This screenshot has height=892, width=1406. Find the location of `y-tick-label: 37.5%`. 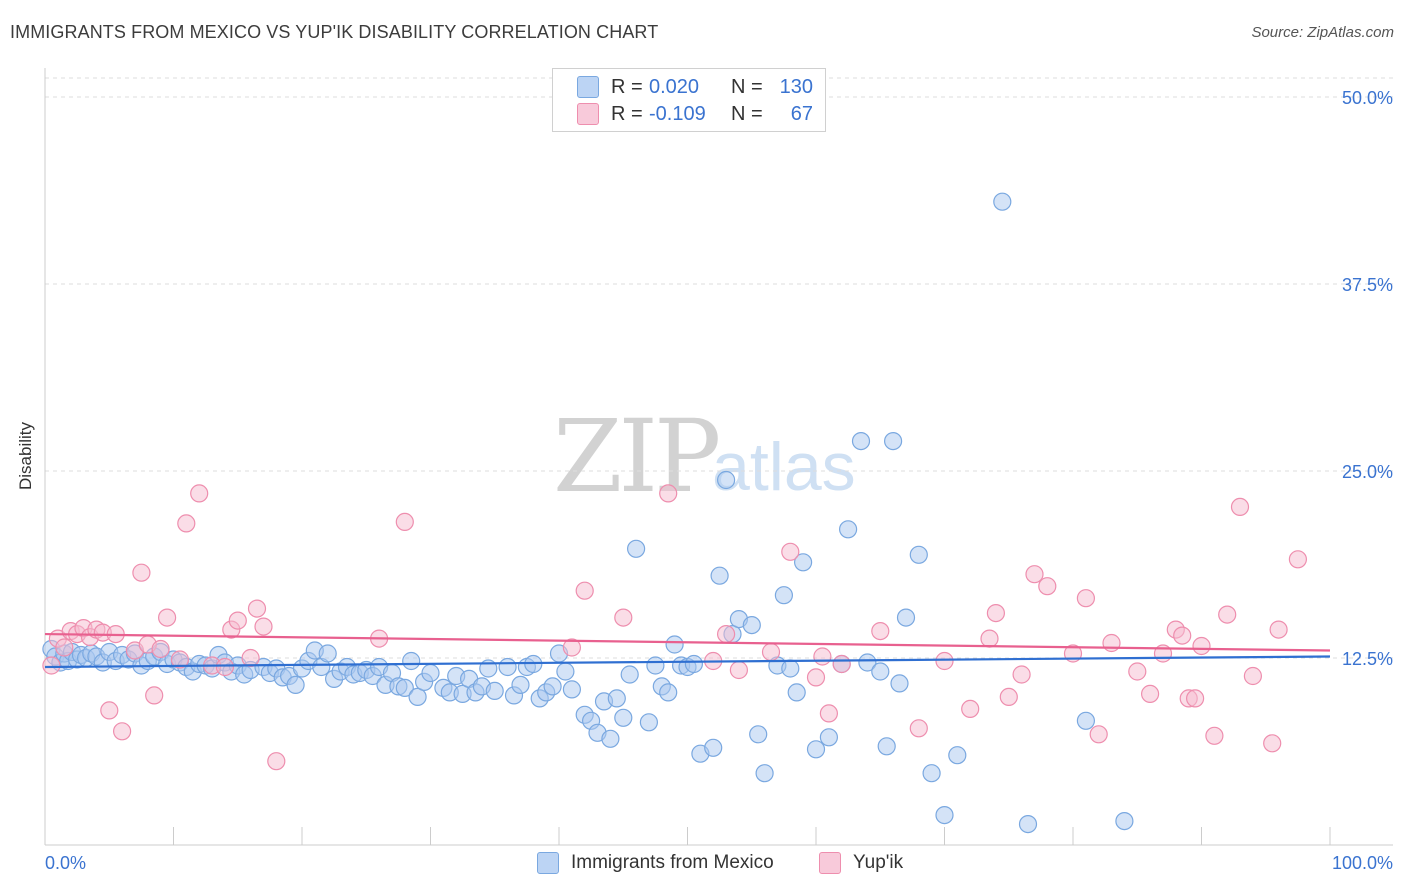

y-tick-label: 37.5% is located at coordinates (1367, 285).